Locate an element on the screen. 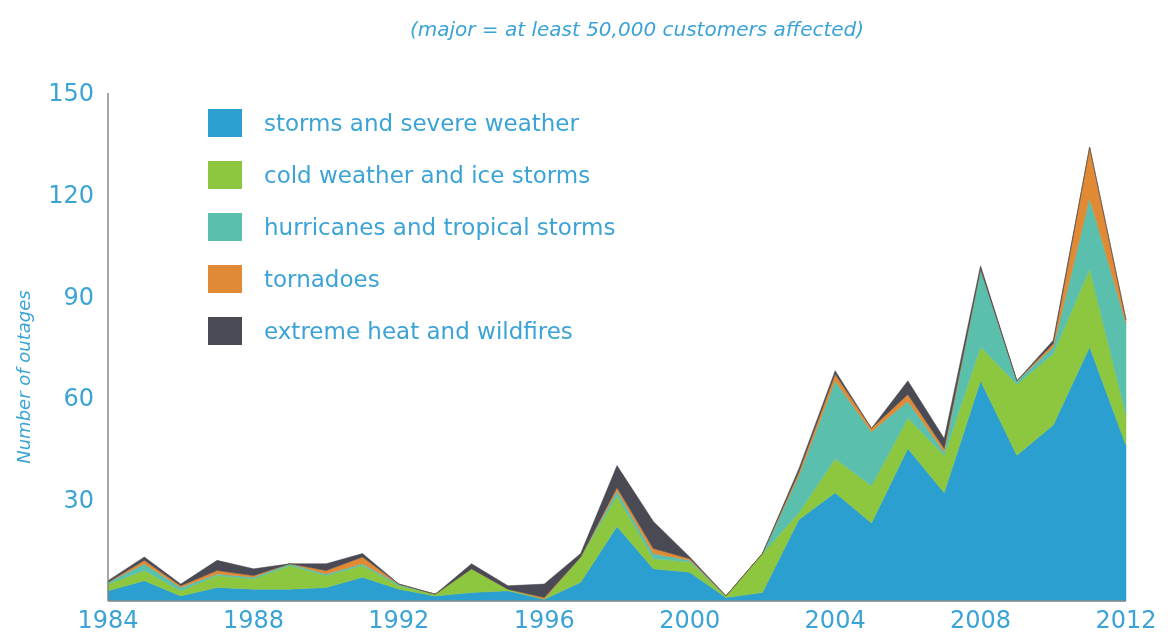 The height and width of the screenshot is (638, 1173). chart-subtitle: (major = at least 50,000 customers affected) is located at coordinates (637, 29).